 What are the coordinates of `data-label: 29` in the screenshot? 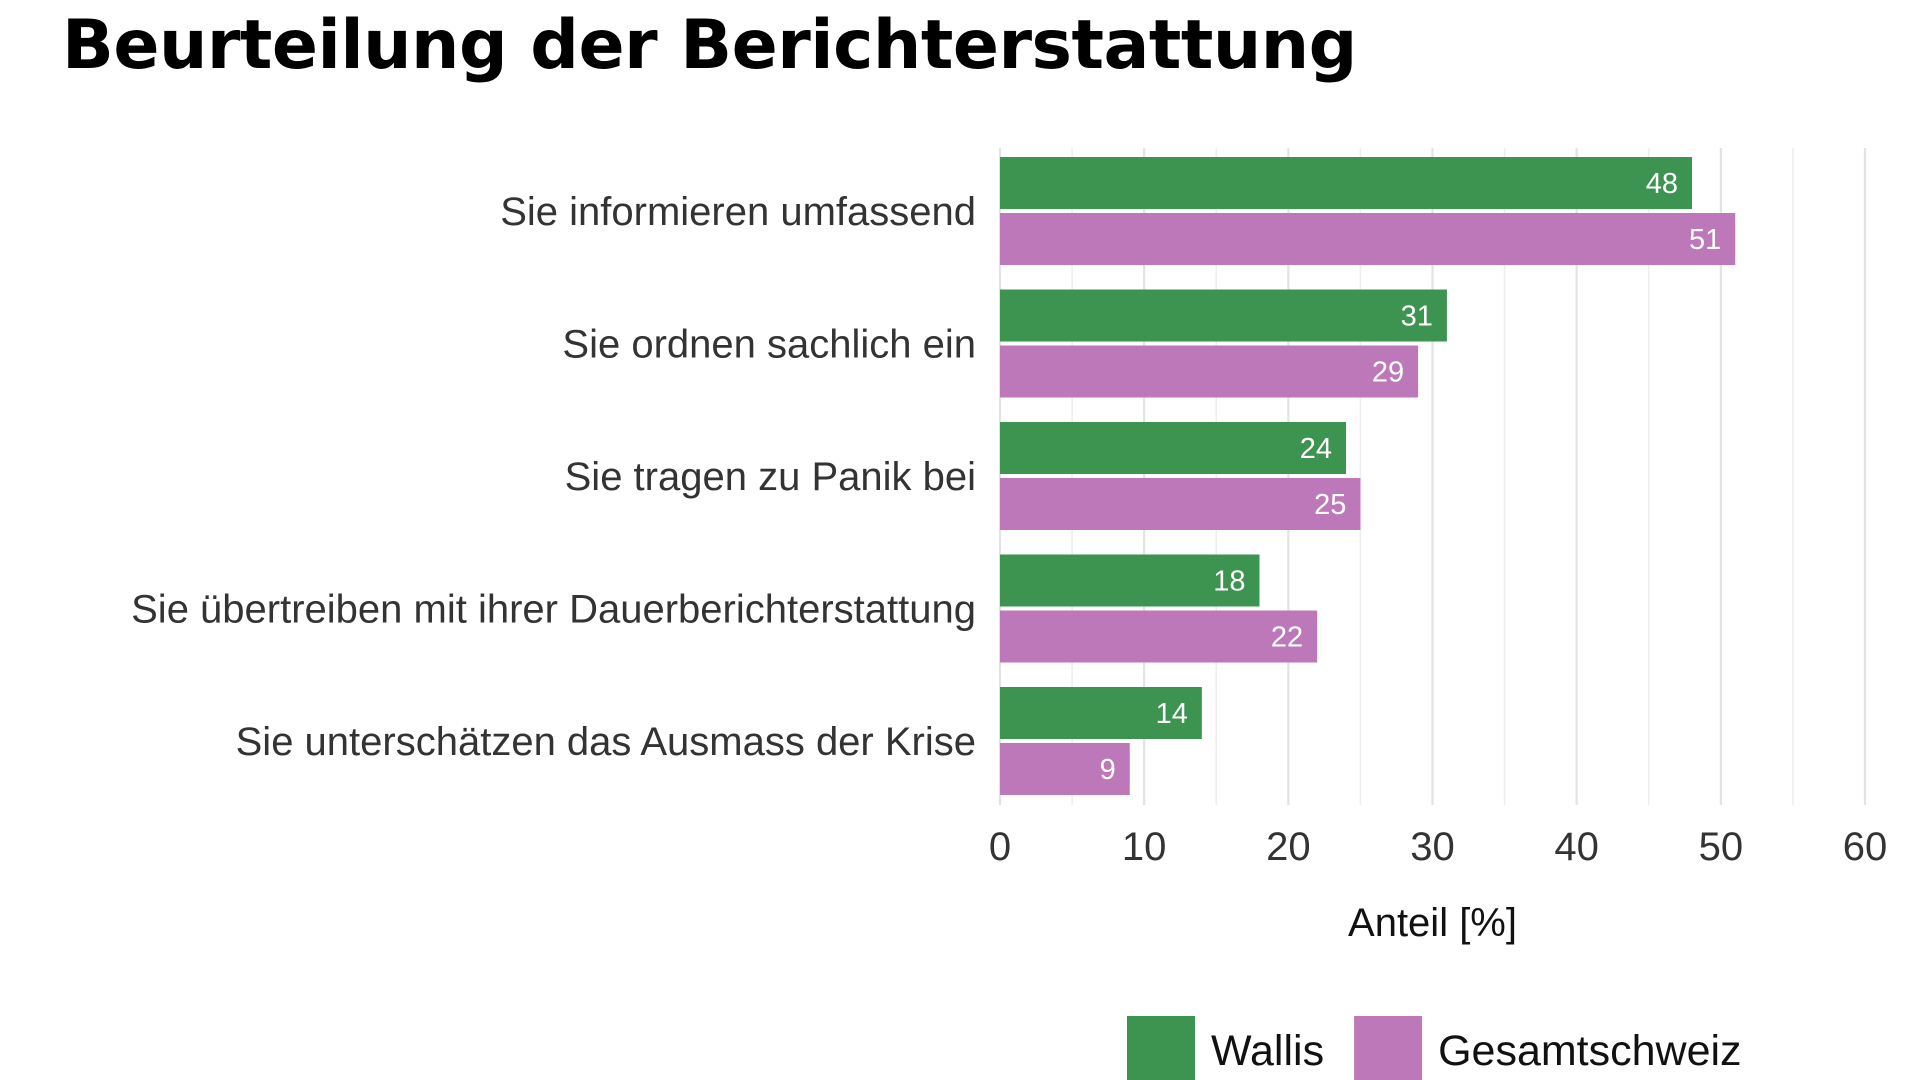 It's located at (1388, 373).